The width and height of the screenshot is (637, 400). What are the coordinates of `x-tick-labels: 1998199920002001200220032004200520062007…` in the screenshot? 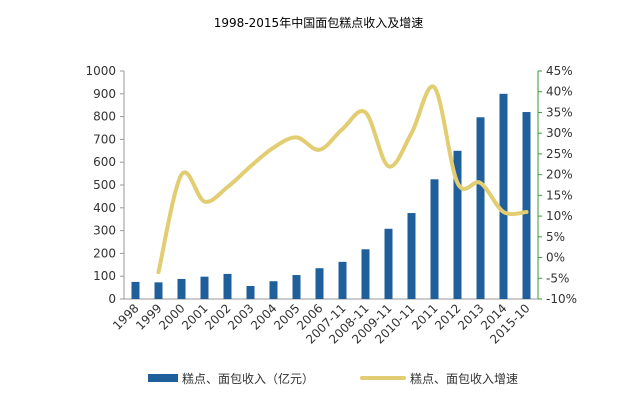 It's located at (321, 323).